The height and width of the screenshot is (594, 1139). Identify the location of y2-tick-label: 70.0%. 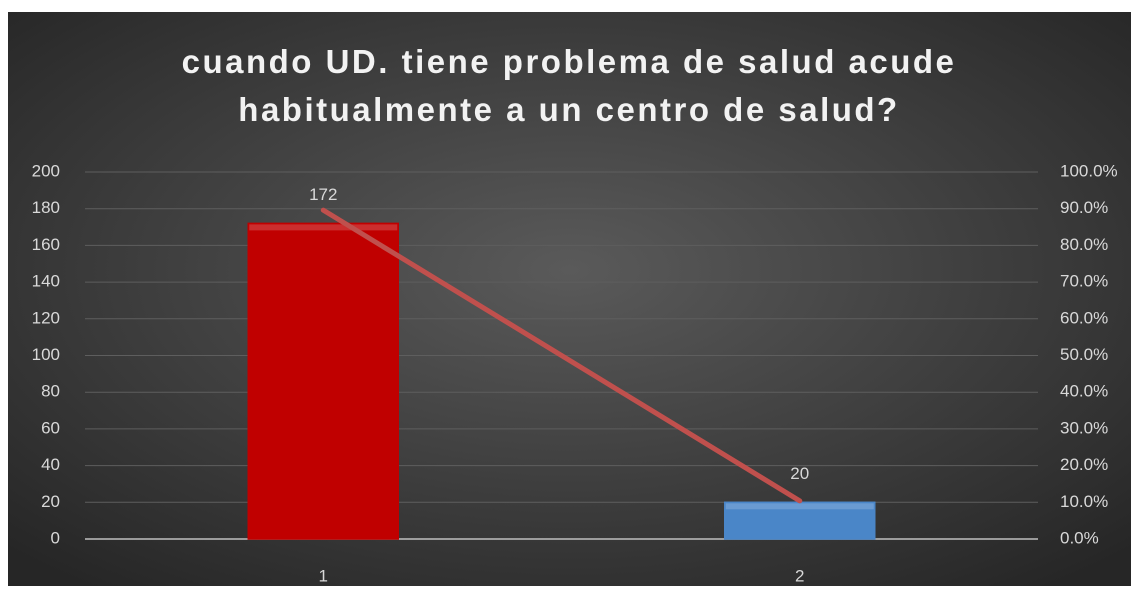
(1084, 281).